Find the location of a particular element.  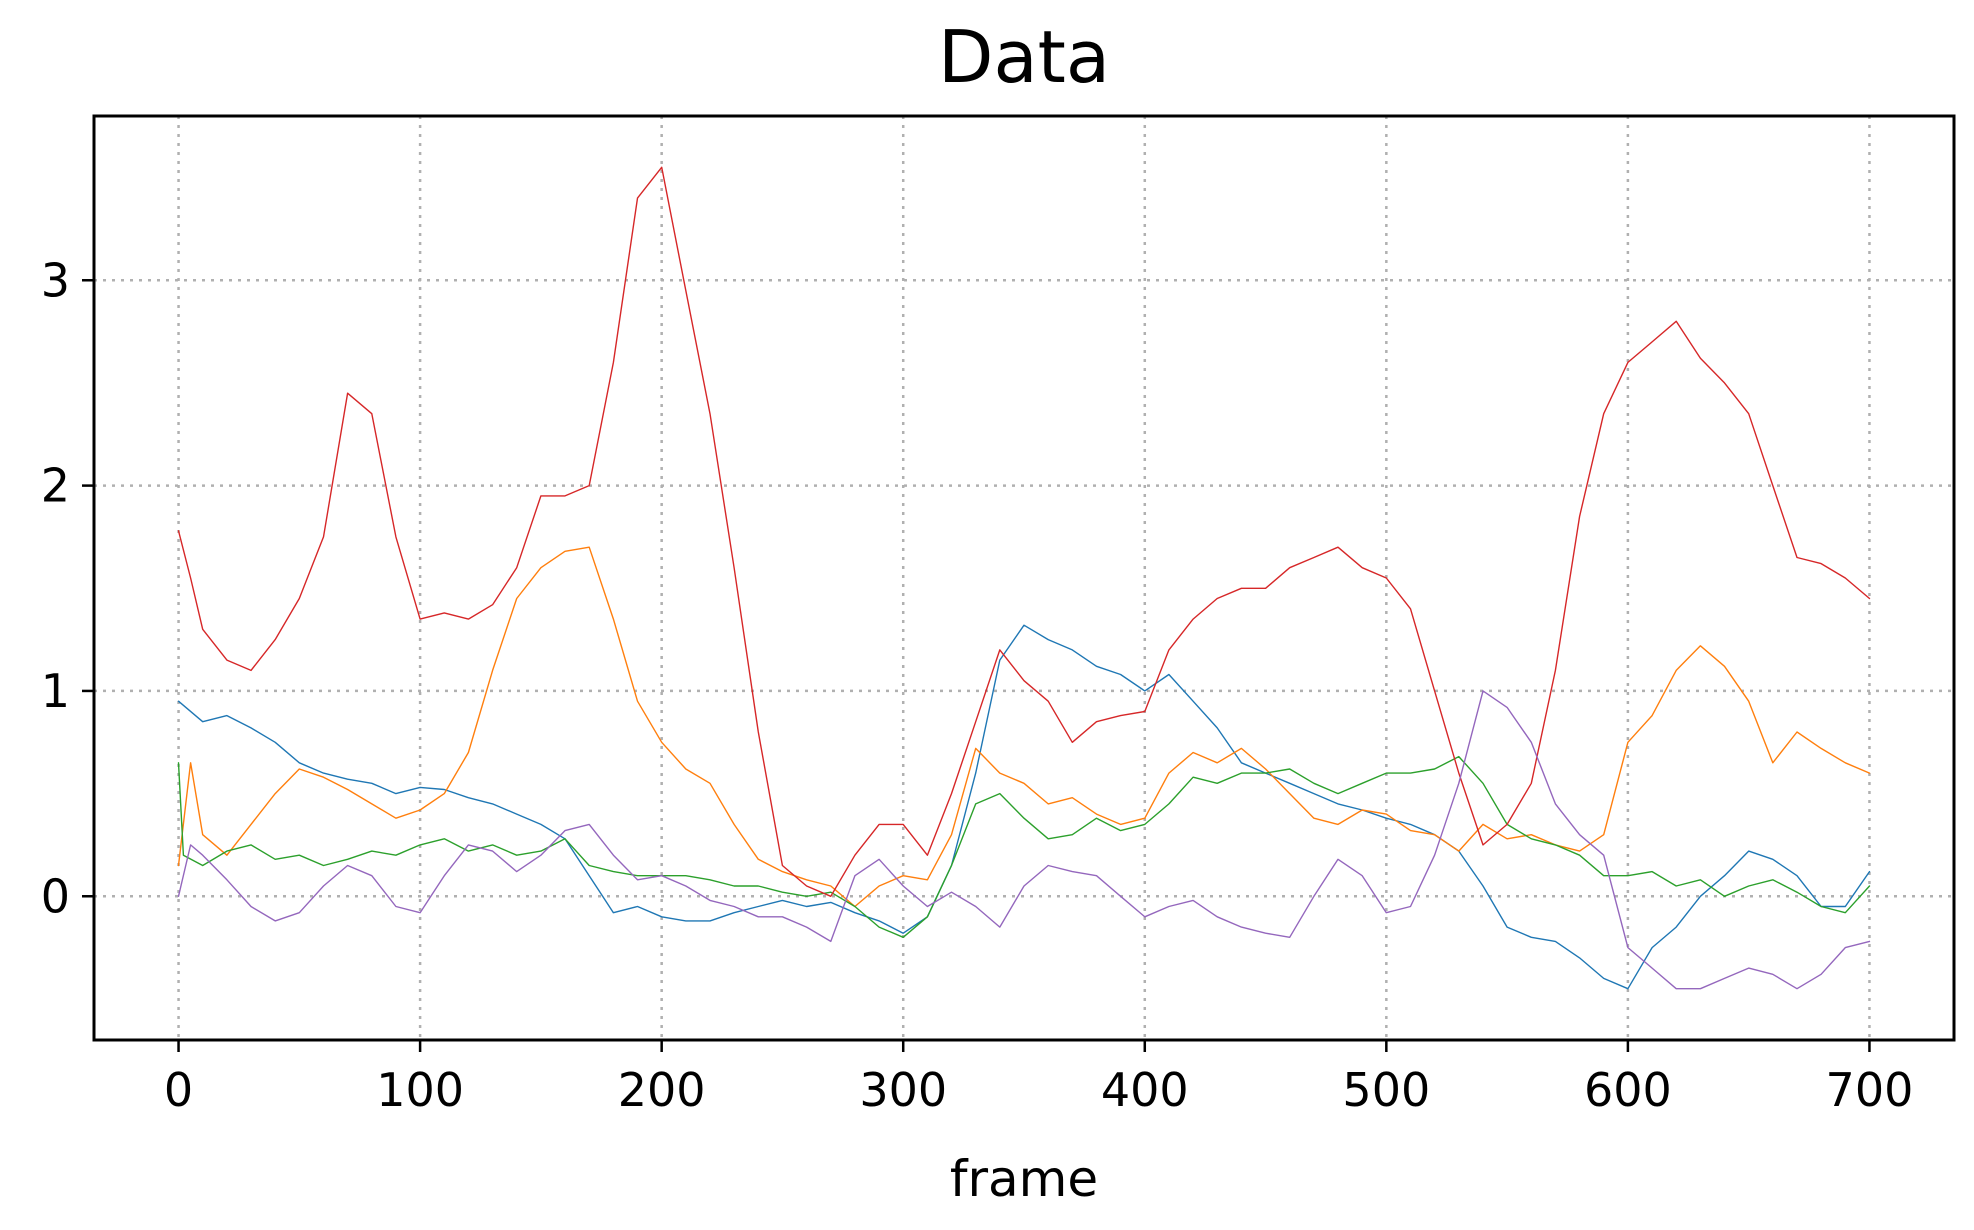

chart-title: Data is located at coordinates (1024, 57).